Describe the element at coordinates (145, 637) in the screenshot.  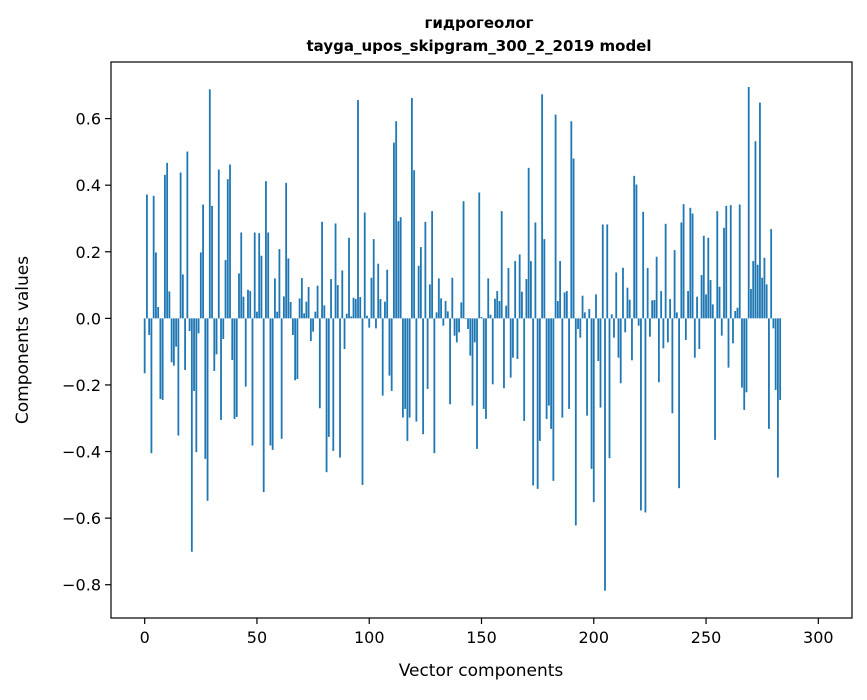
I see `x-tick-label: 0` at that location.